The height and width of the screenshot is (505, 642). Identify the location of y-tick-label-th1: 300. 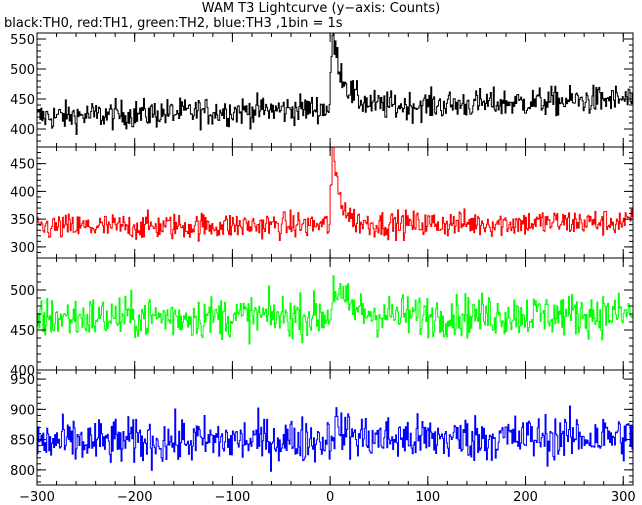
(22, 248).